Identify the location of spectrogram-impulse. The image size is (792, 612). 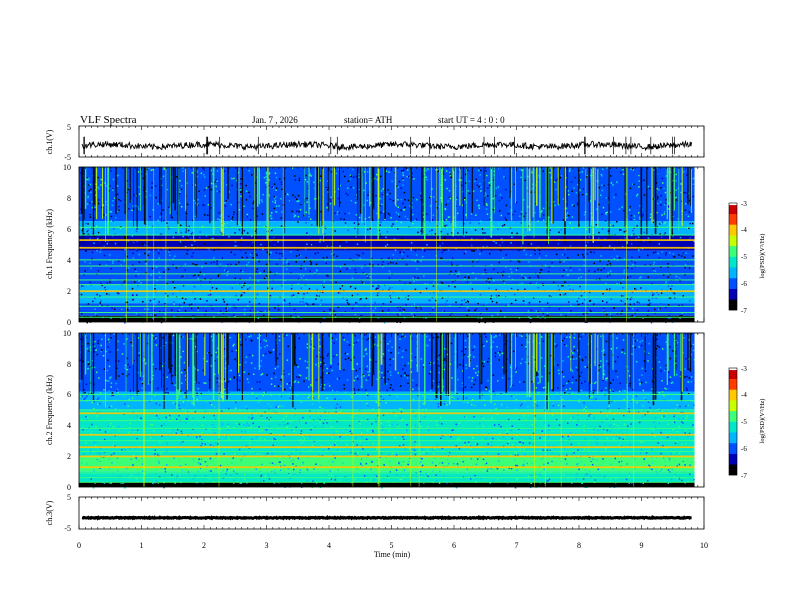
(371, 244).